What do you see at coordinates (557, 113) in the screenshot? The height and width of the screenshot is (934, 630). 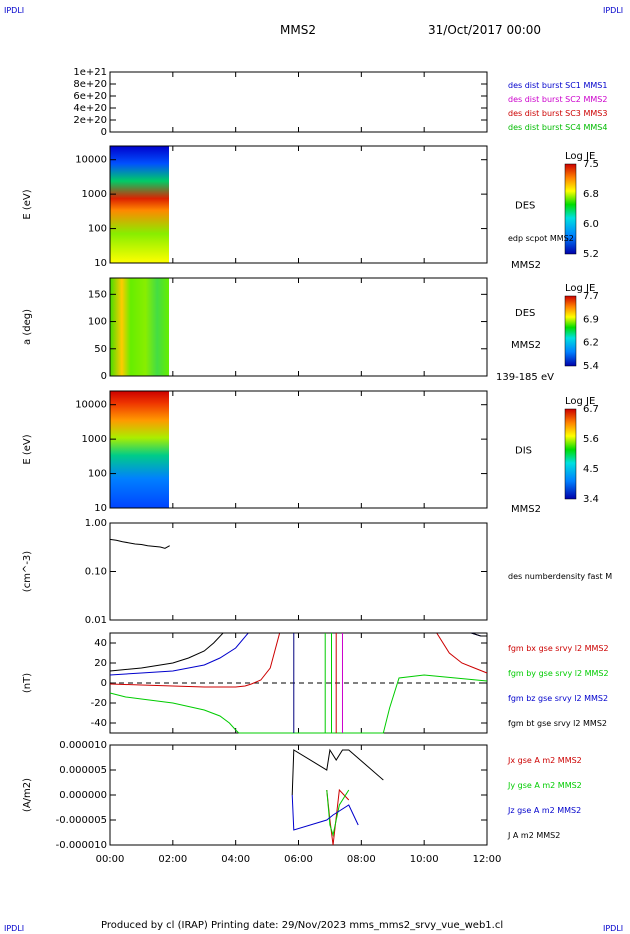 I see `burst-flags-legend-entry: des dist burst SC3 MMS3` at bounding box center [557, 113].